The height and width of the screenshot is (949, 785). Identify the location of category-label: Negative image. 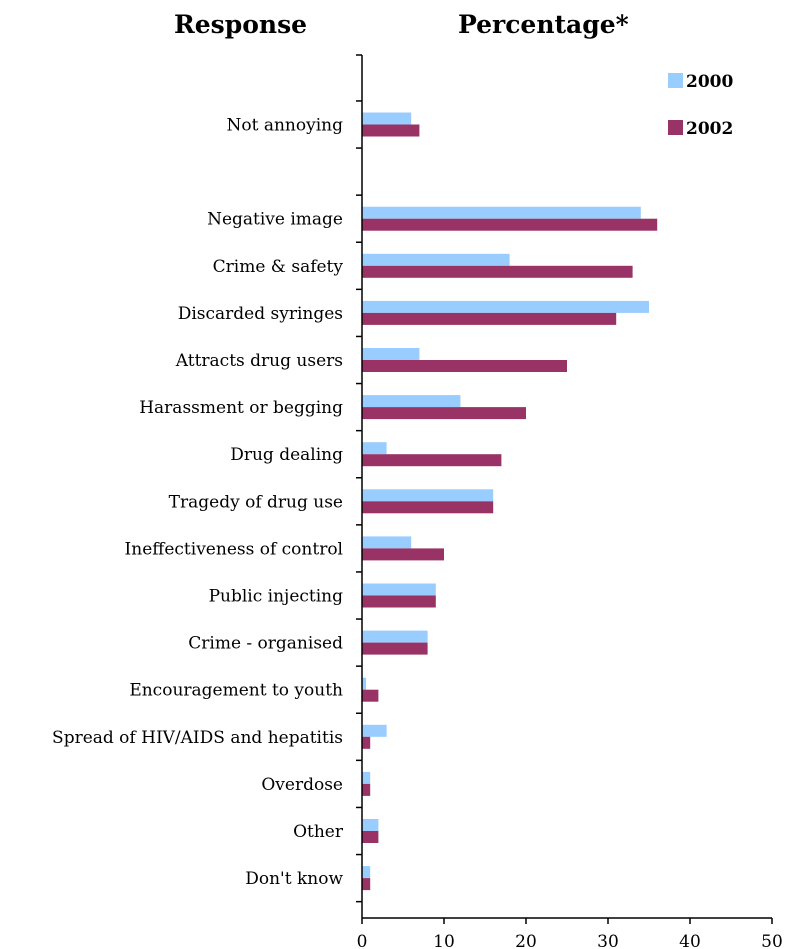
(275, 220).